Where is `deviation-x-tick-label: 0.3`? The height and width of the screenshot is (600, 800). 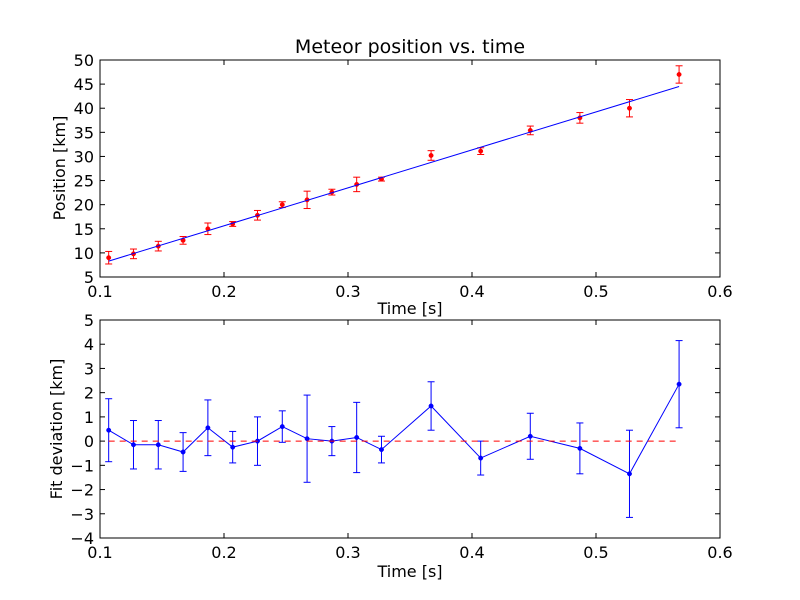
deviation-x-tick-label: 0.3 is located at coordinates (347, 552).